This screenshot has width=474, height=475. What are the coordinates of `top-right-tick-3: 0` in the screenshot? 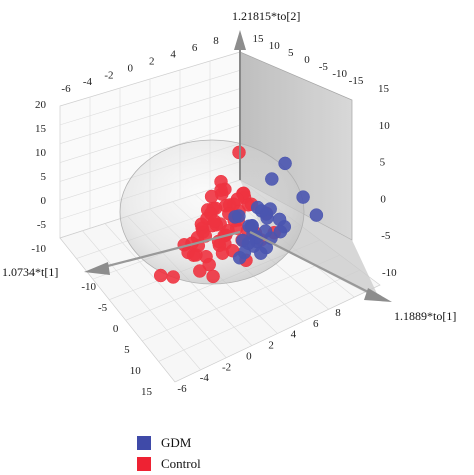 It's located at (307, 60).